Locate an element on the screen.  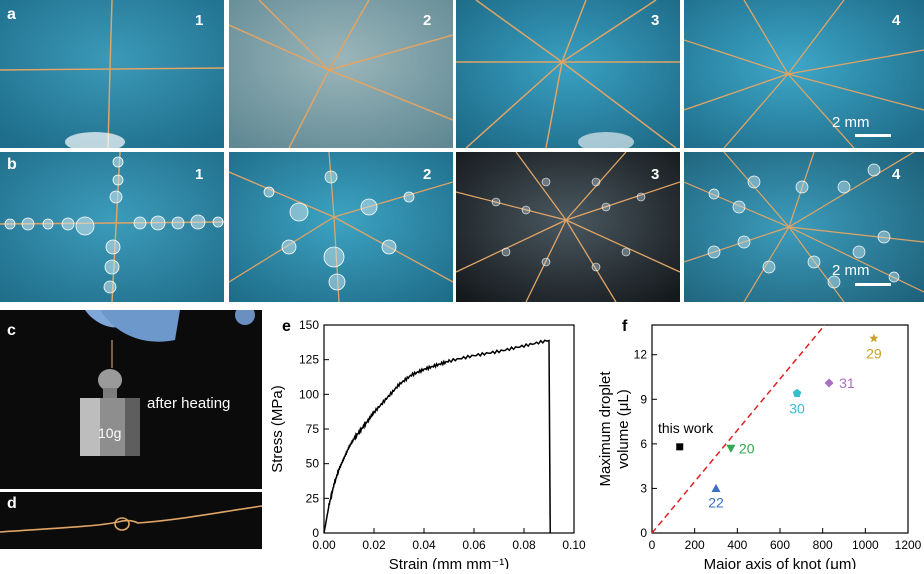
x-tick-label: 0.08 is located at coordinates (524, 545).